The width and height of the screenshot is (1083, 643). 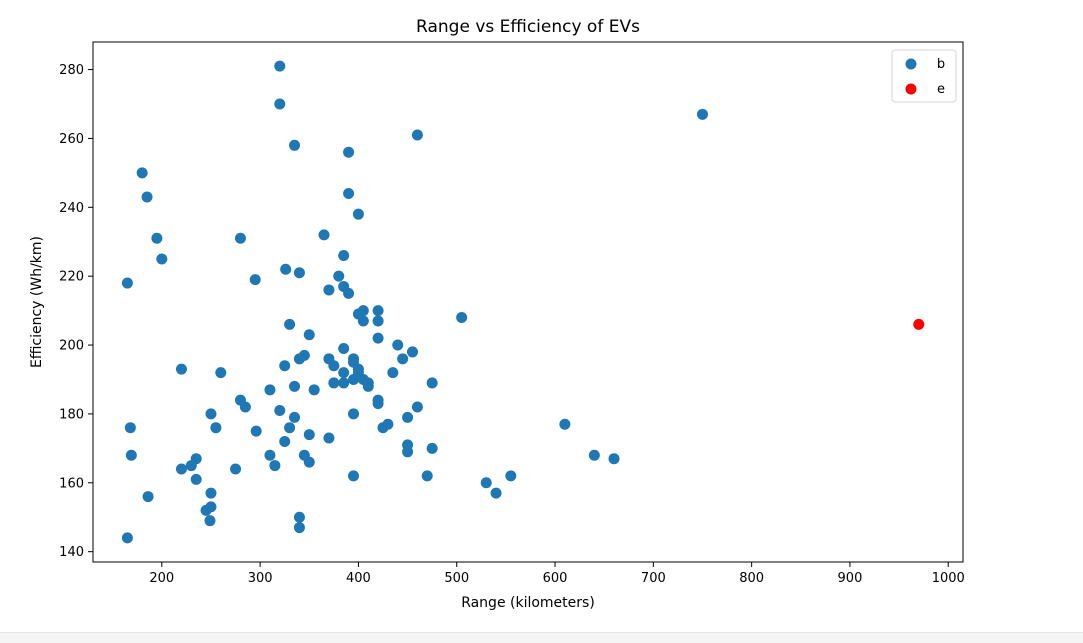 I want to click on legend-marker-e, so click(x=911, y=89).